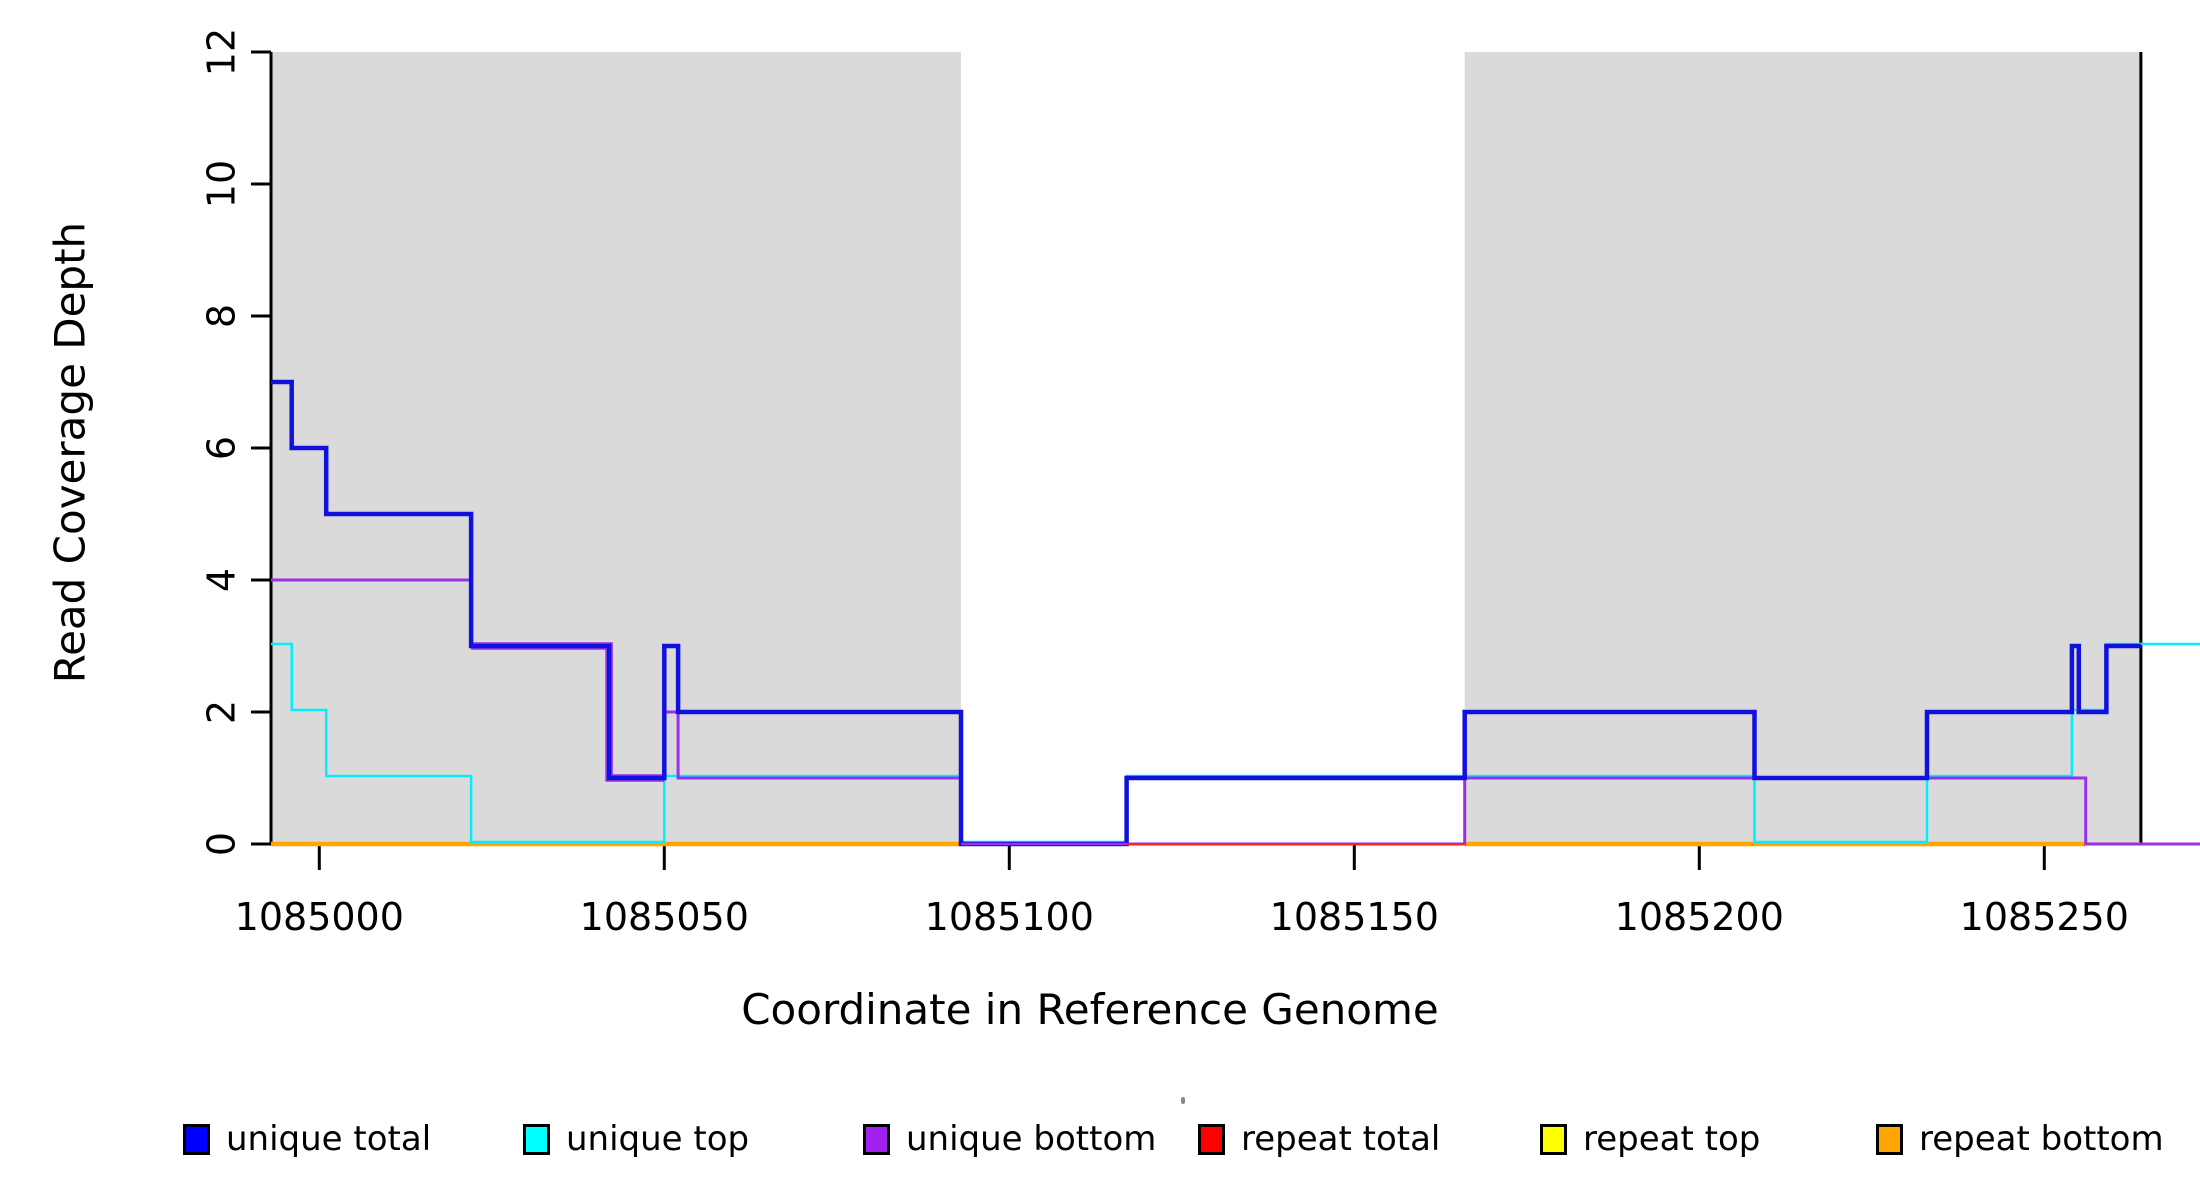 This screenshot has width=2200, height=1200. I want to click on x-tick-label: 1085200, so click(1699, 917).